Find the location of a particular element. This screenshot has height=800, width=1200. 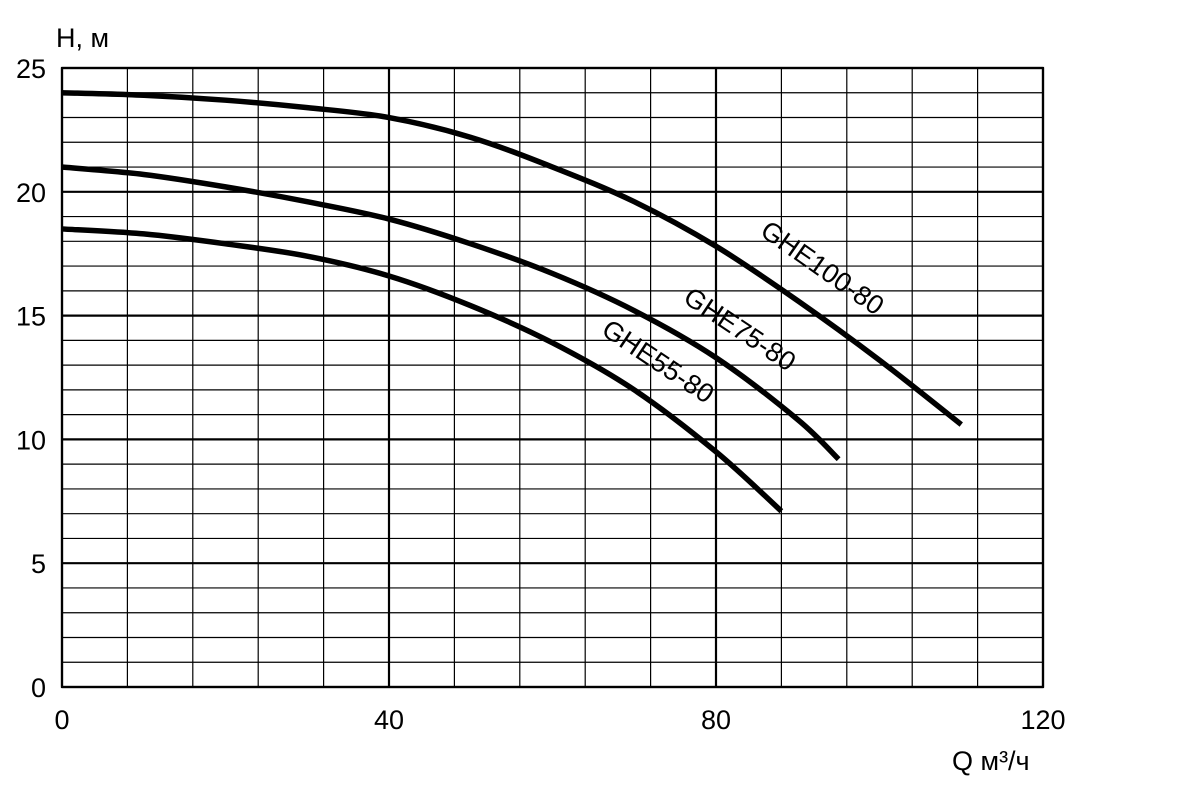

y-tick-label-0: 0 is located at coordinates (38, 688).